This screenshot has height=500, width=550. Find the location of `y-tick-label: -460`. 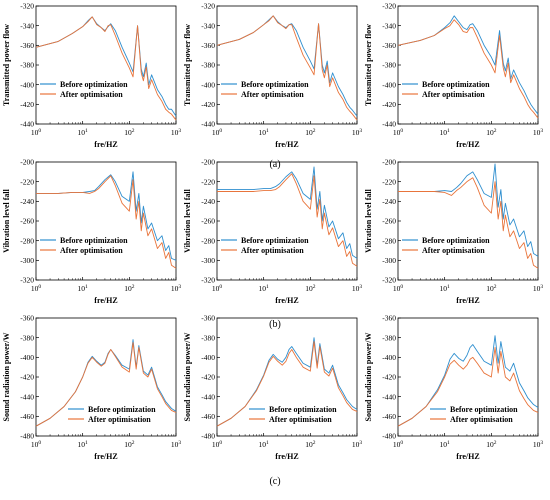

y-tick-label: -460 is located at coordinates (208, 416).